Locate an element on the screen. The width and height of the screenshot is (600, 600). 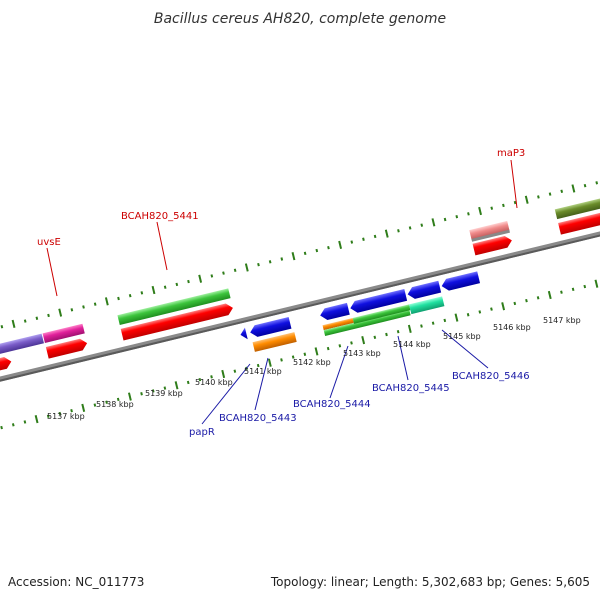
gene-map3 is located at coordinates (489, 230).